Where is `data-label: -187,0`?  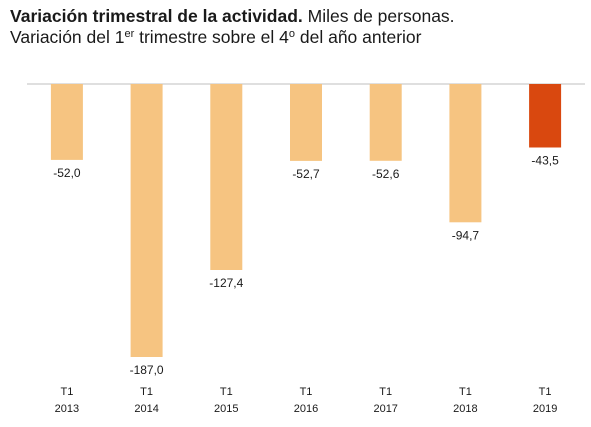
data-label: -187,0 is located at coordinates (147, 370).